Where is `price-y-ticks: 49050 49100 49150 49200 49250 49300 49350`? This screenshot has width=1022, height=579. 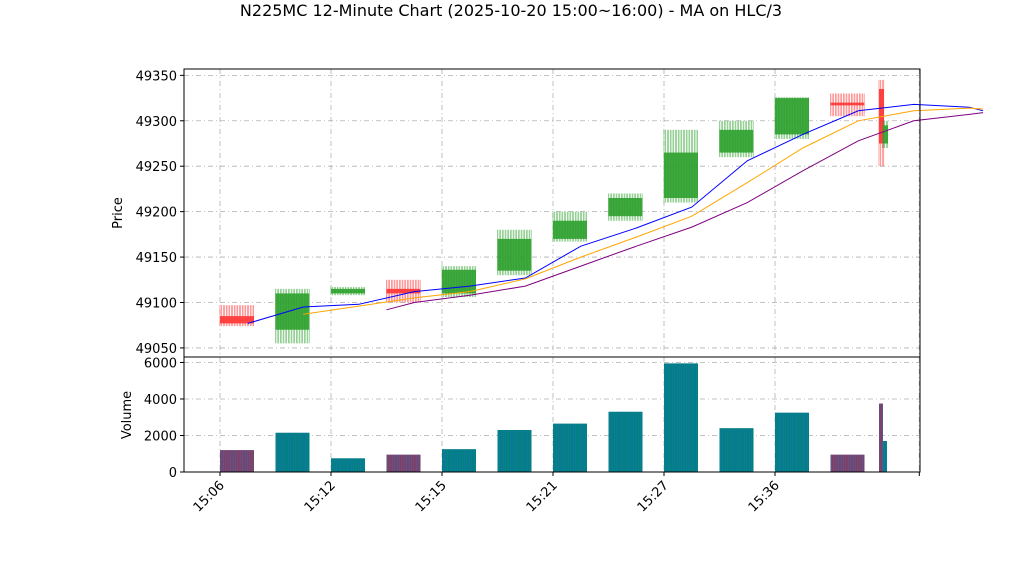 price-y-ticks: 49050 49100 49150 49200 49250 49300 49350 is located at coordinates (160, 213).